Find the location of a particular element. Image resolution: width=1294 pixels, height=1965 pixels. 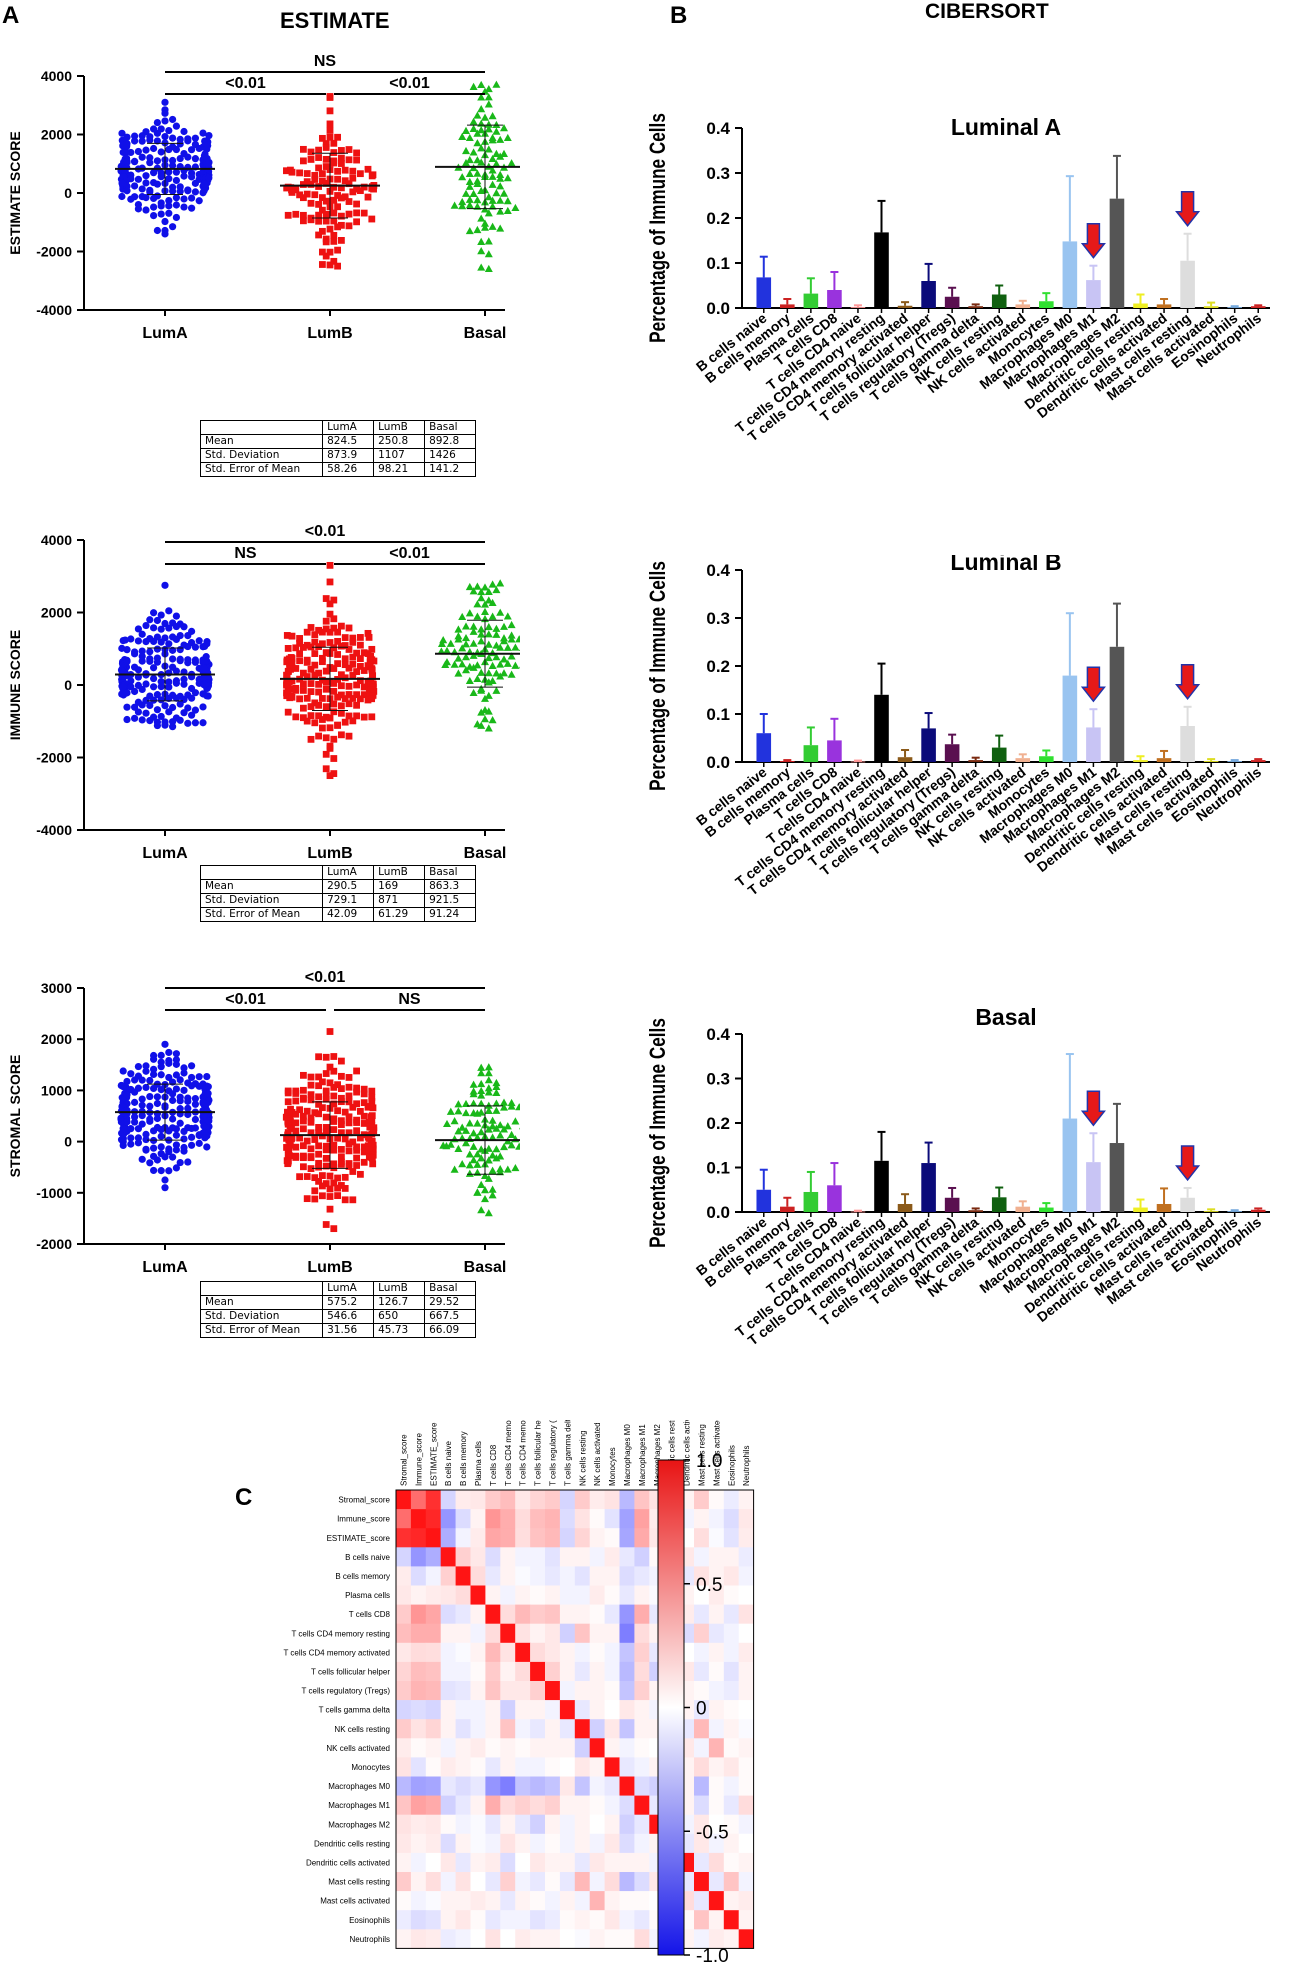

y-tick-label: 0.1 is located at coordinates (718, 1168).